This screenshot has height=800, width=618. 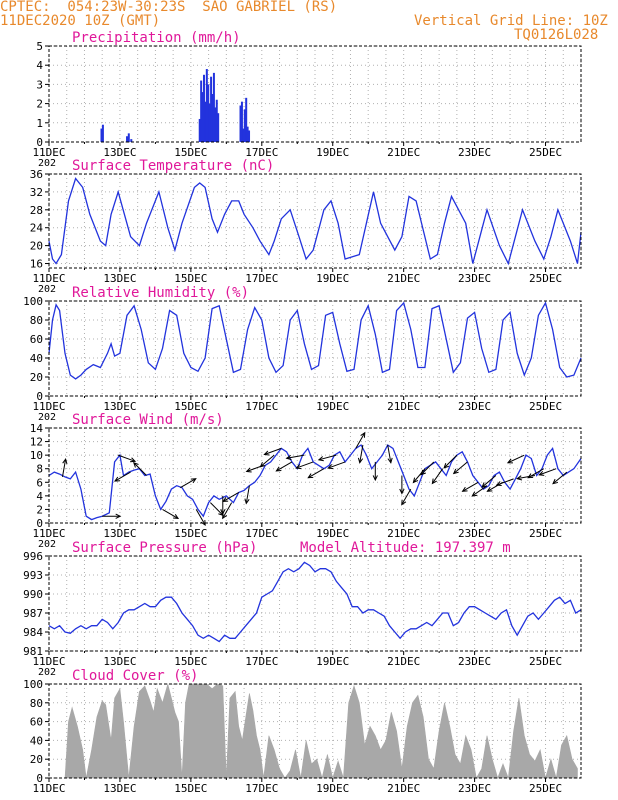 I want to click on y-tick-label: 28, so click(x=36, y=210).